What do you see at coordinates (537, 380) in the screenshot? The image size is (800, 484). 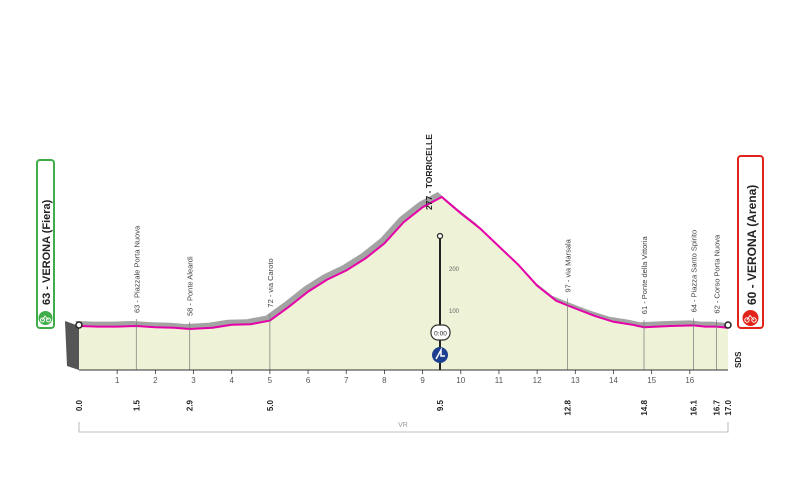 I see `km-tick-label: 12` at bounding box center [537, 380].